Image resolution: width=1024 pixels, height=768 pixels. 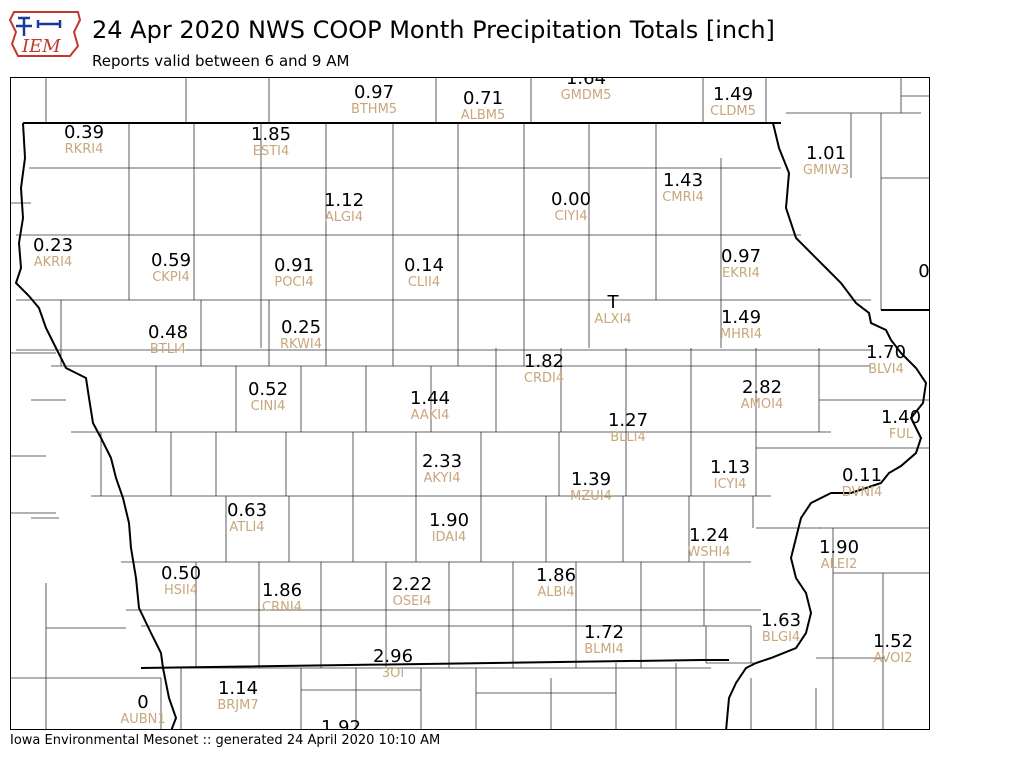 I want to click on station-id: AAKI4, so click(x=430, y=415).